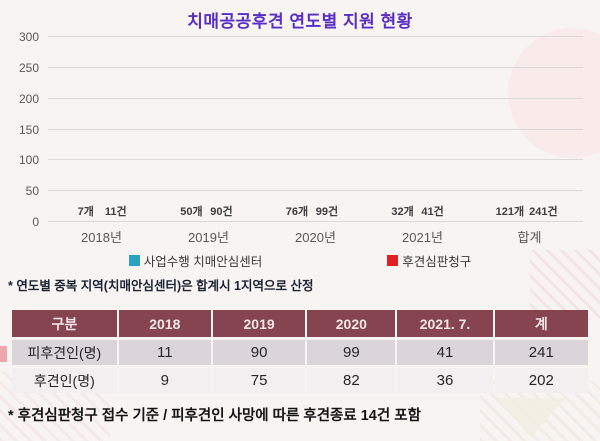 The image size is (600, 441). I want to click on bar-column: 41건, so click(432, 212).